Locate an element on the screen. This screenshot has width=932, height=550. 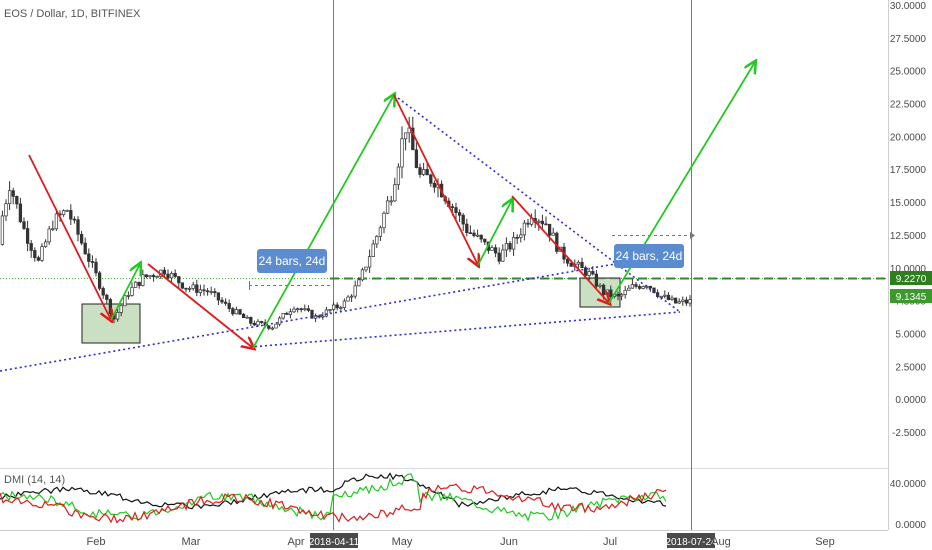
dmi-axis-tick: 0.0000 is located at coordinates (910, 525).